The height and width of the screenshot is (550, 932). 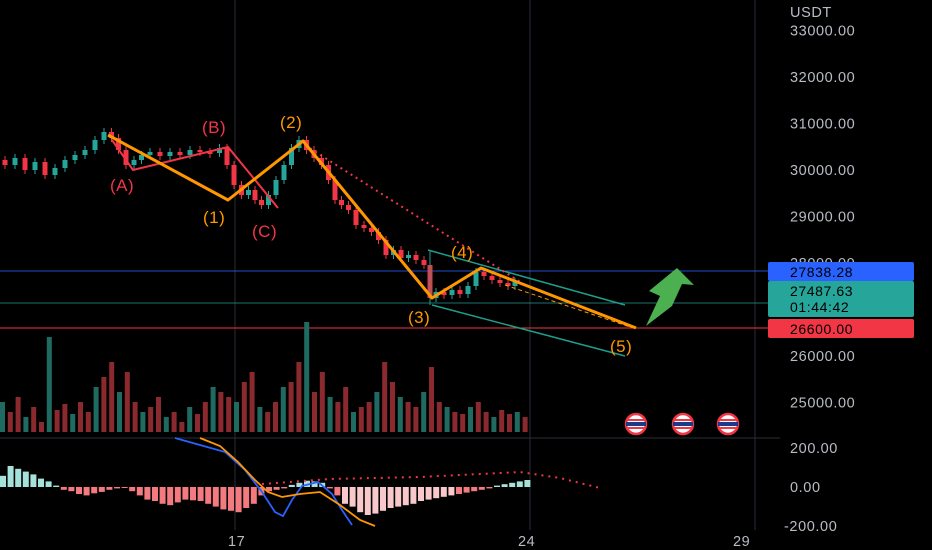 What do you see at coordinates (621, 346) in the screenshot?
I see `wave-label-5: (5)` at bounding box center [621, 346].